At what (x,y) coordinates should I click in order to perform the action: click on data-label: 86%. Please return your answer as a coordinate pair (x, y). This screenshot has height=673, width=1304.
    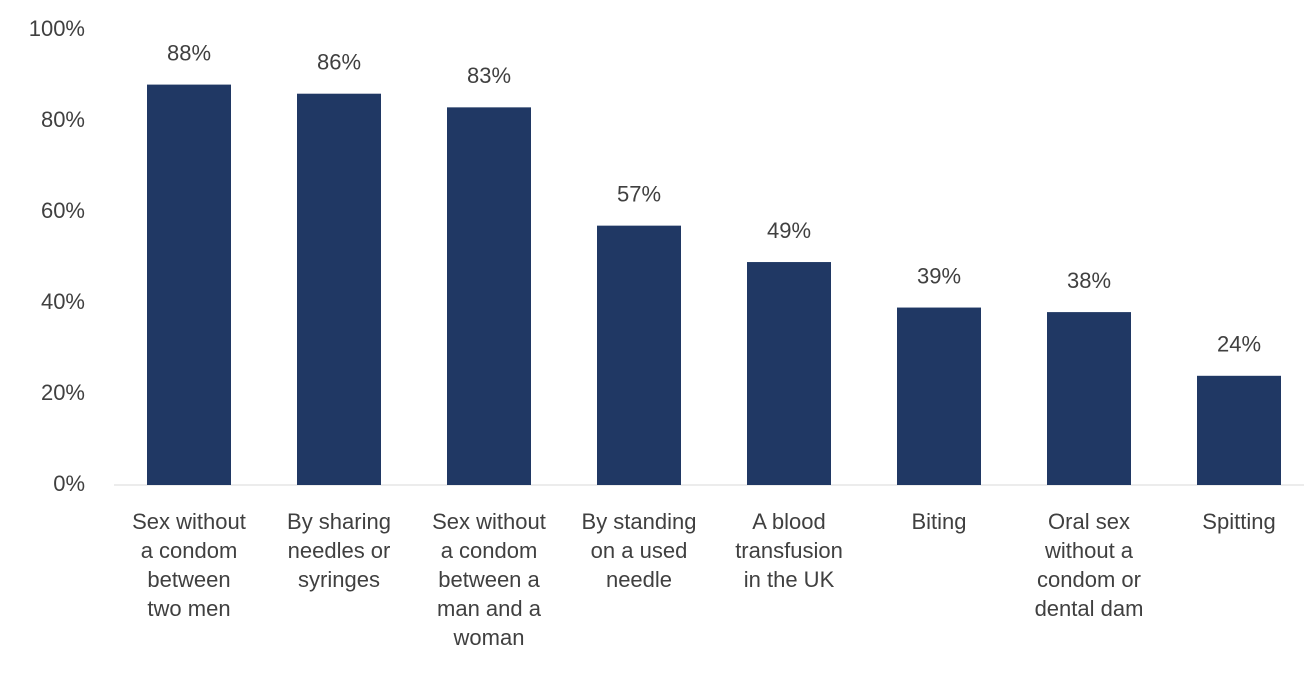
    Looking at the image, I should click on (339, 62).